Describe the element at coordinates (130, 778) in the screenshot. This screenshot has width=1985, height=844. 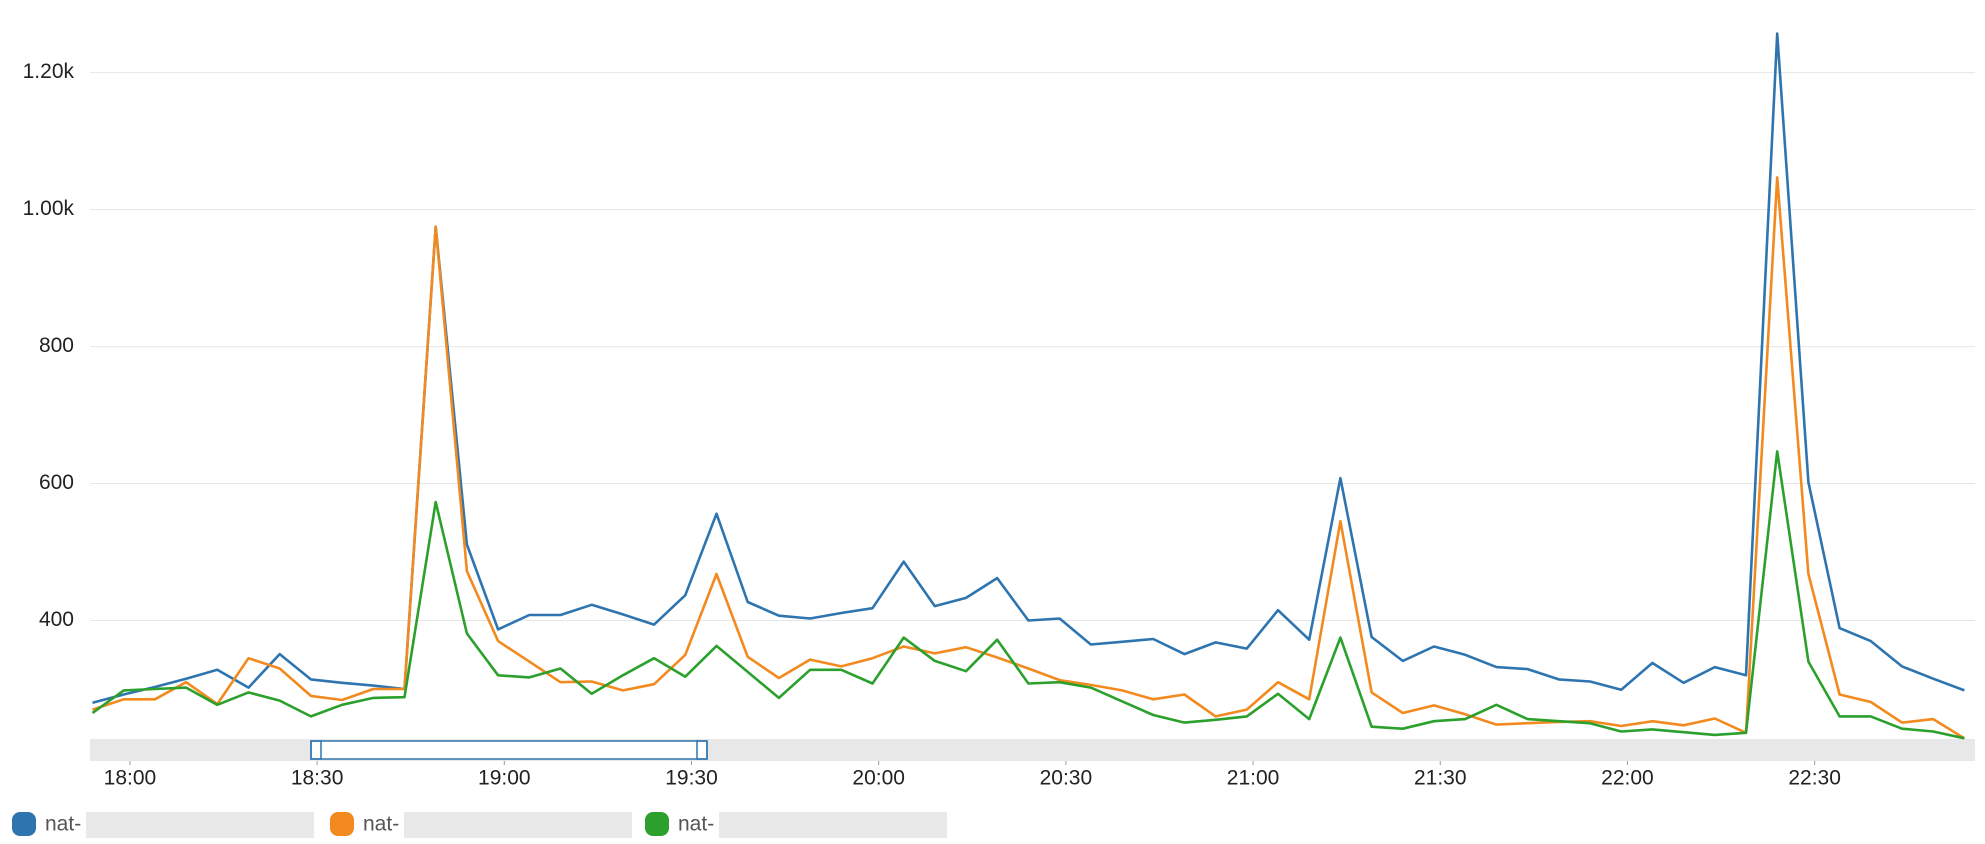
I see `x-tick-label: 18:00` at that location.